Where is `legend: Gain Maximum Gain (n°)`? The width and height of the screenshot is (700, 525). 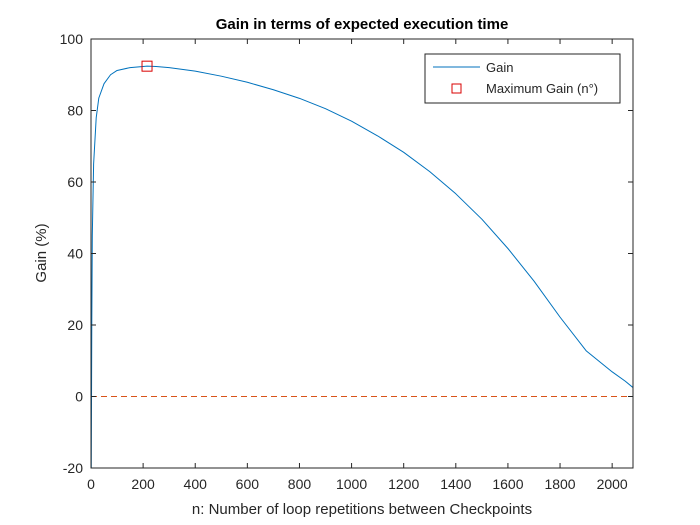
legend: Gain Maximum Gain (n°) is located at coordinates (522, 78).